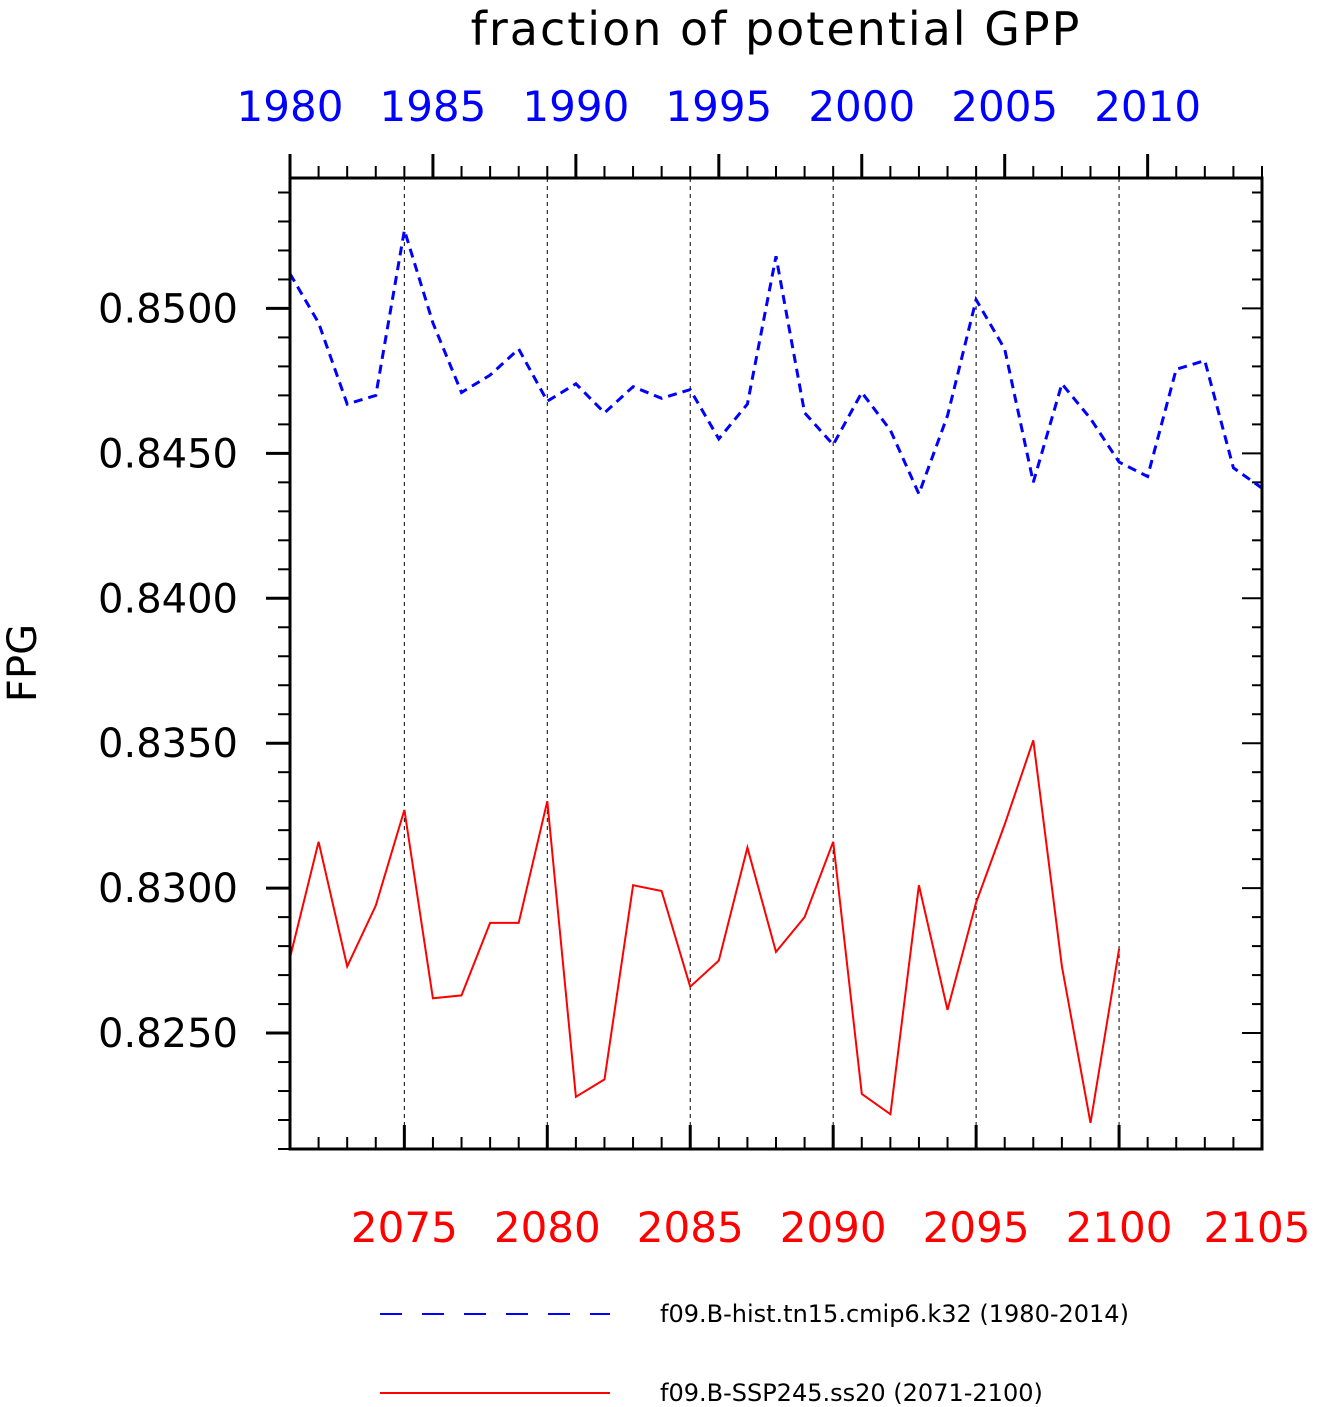 The image size is (1321, 1407). I want to click on legend-label-0: f09.B-hist.tn15.cmip6.k32 (1980-2014), so click(894, 1314).